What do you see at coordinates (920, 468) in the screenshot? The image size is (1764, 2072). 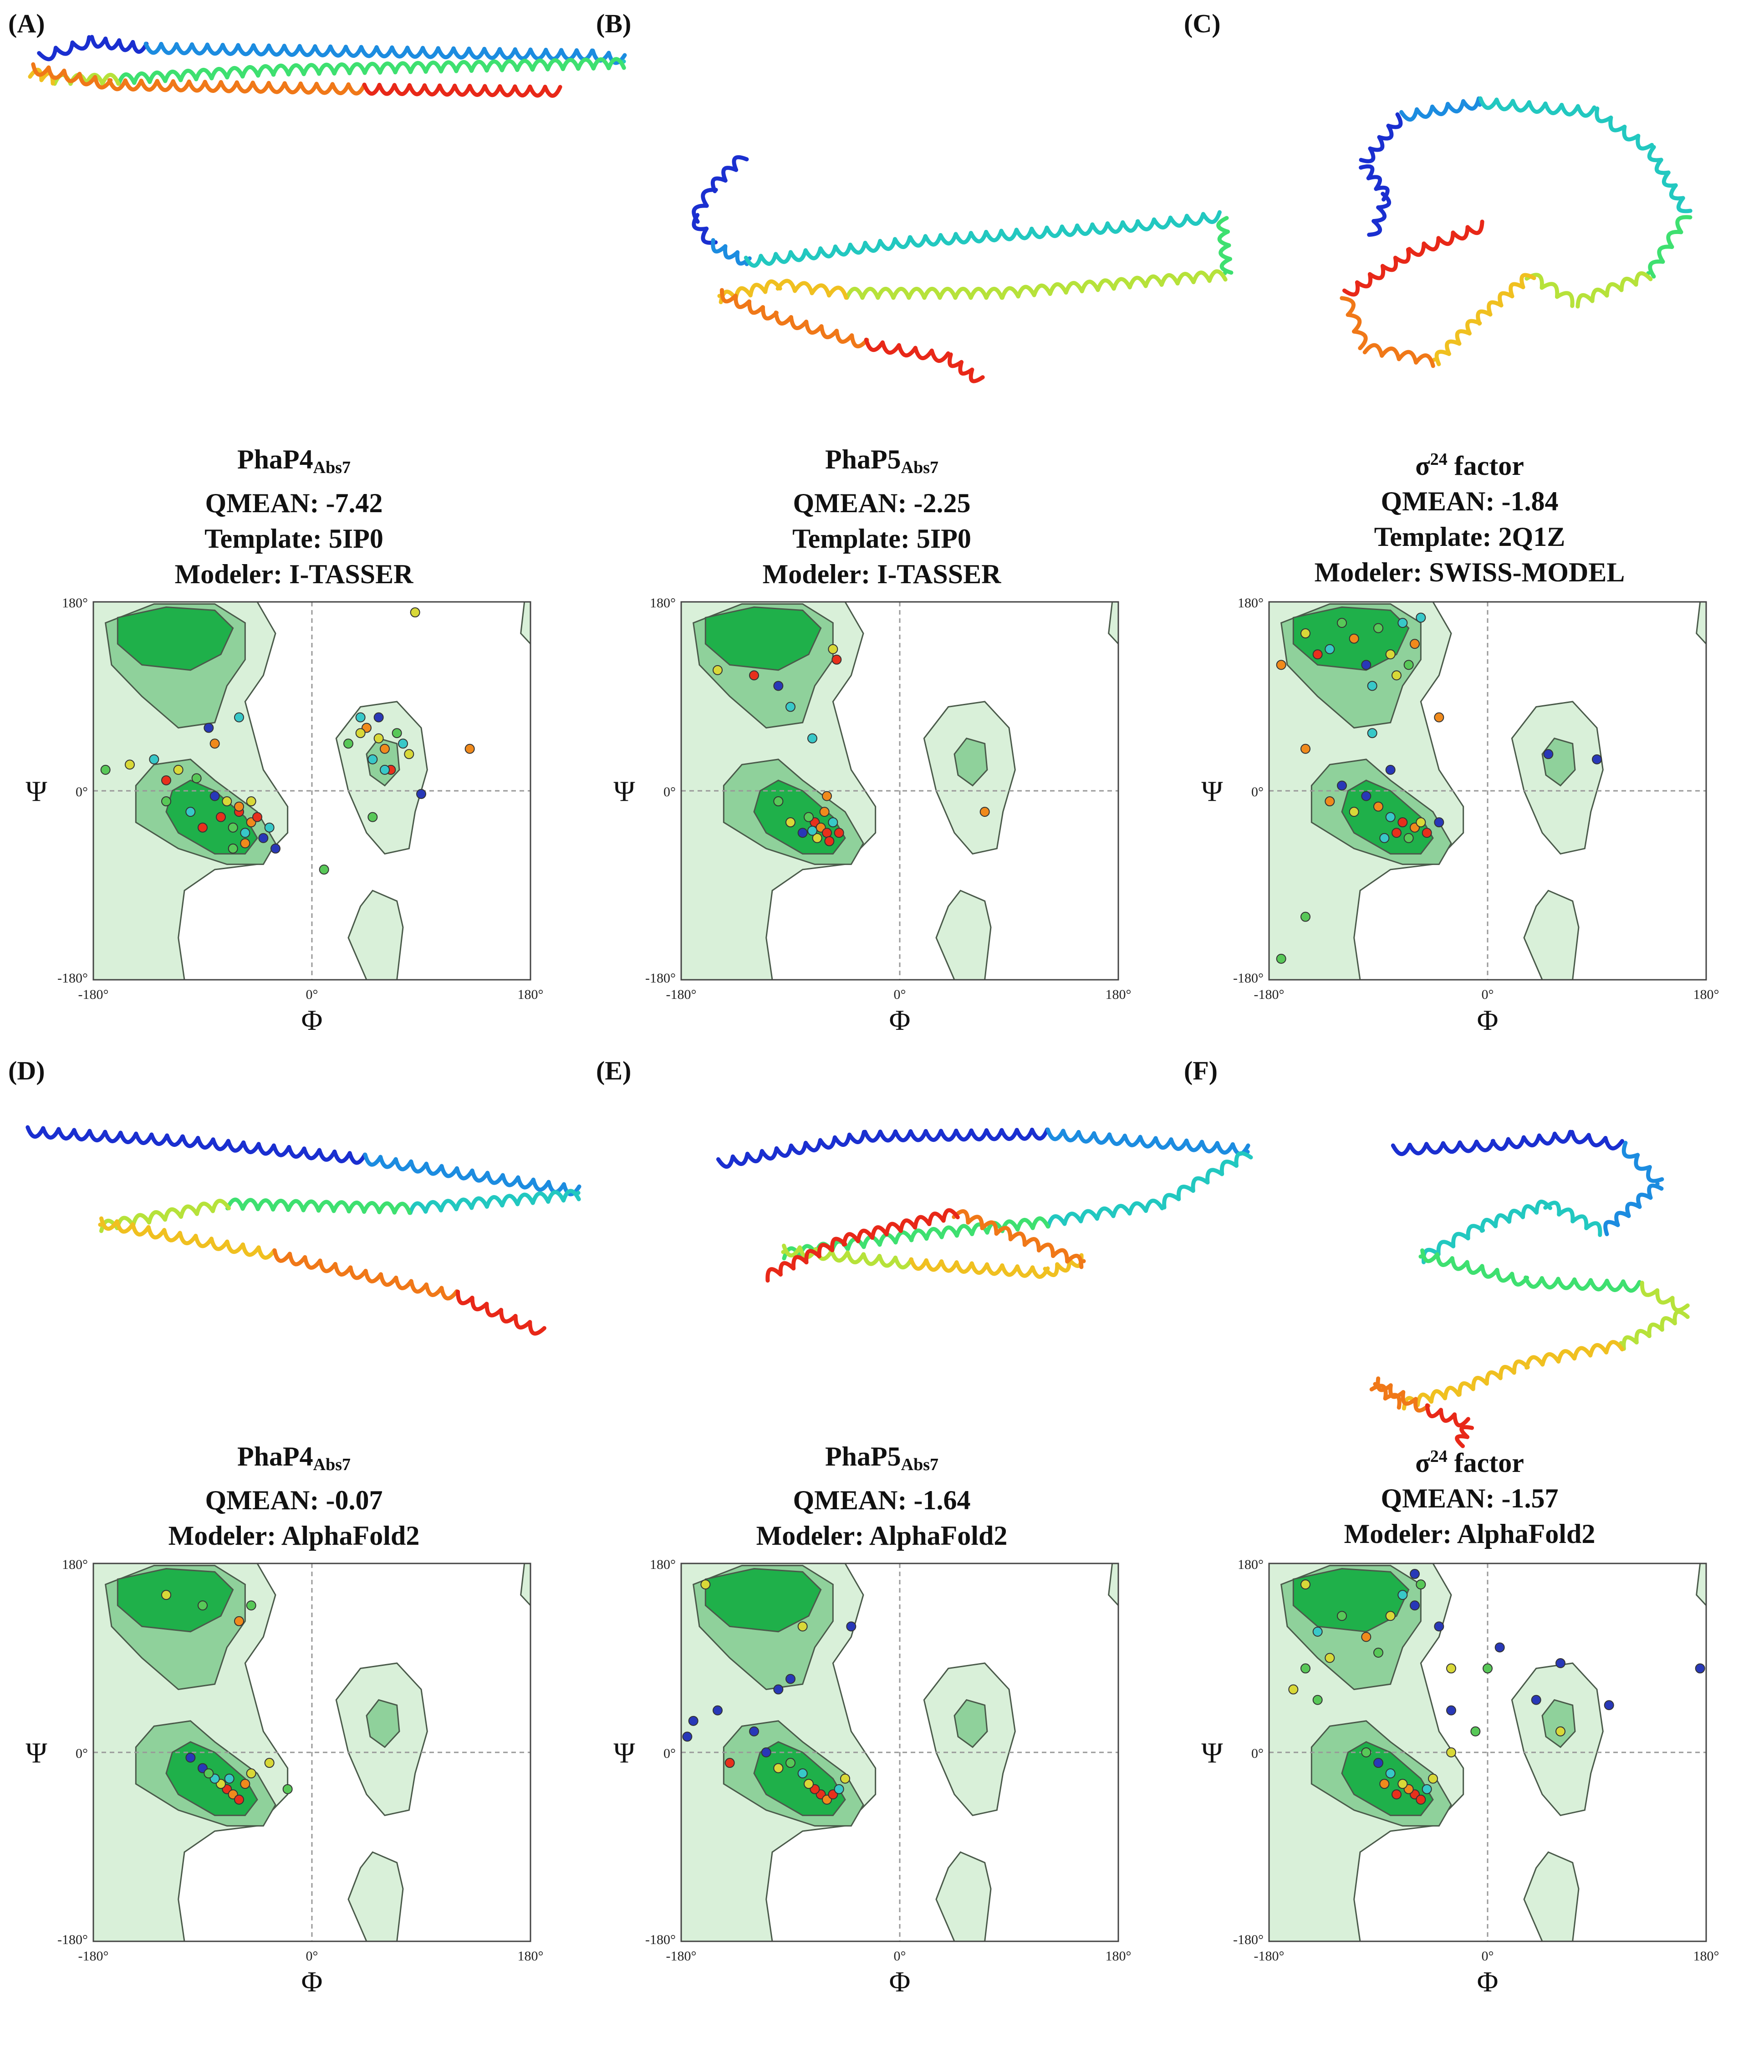 I see `protein-subscript: Abs7` at bounding box center [920, 468].